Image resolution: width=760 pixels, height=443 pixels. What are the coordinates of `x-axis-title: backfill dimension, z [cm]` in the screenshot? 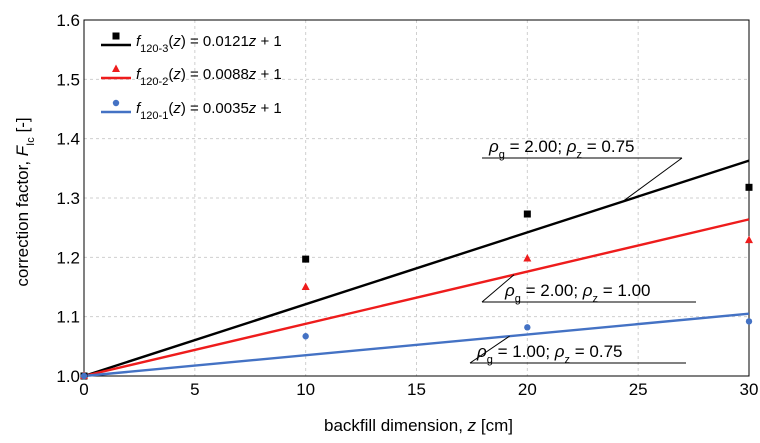 It's located at (418, 425).